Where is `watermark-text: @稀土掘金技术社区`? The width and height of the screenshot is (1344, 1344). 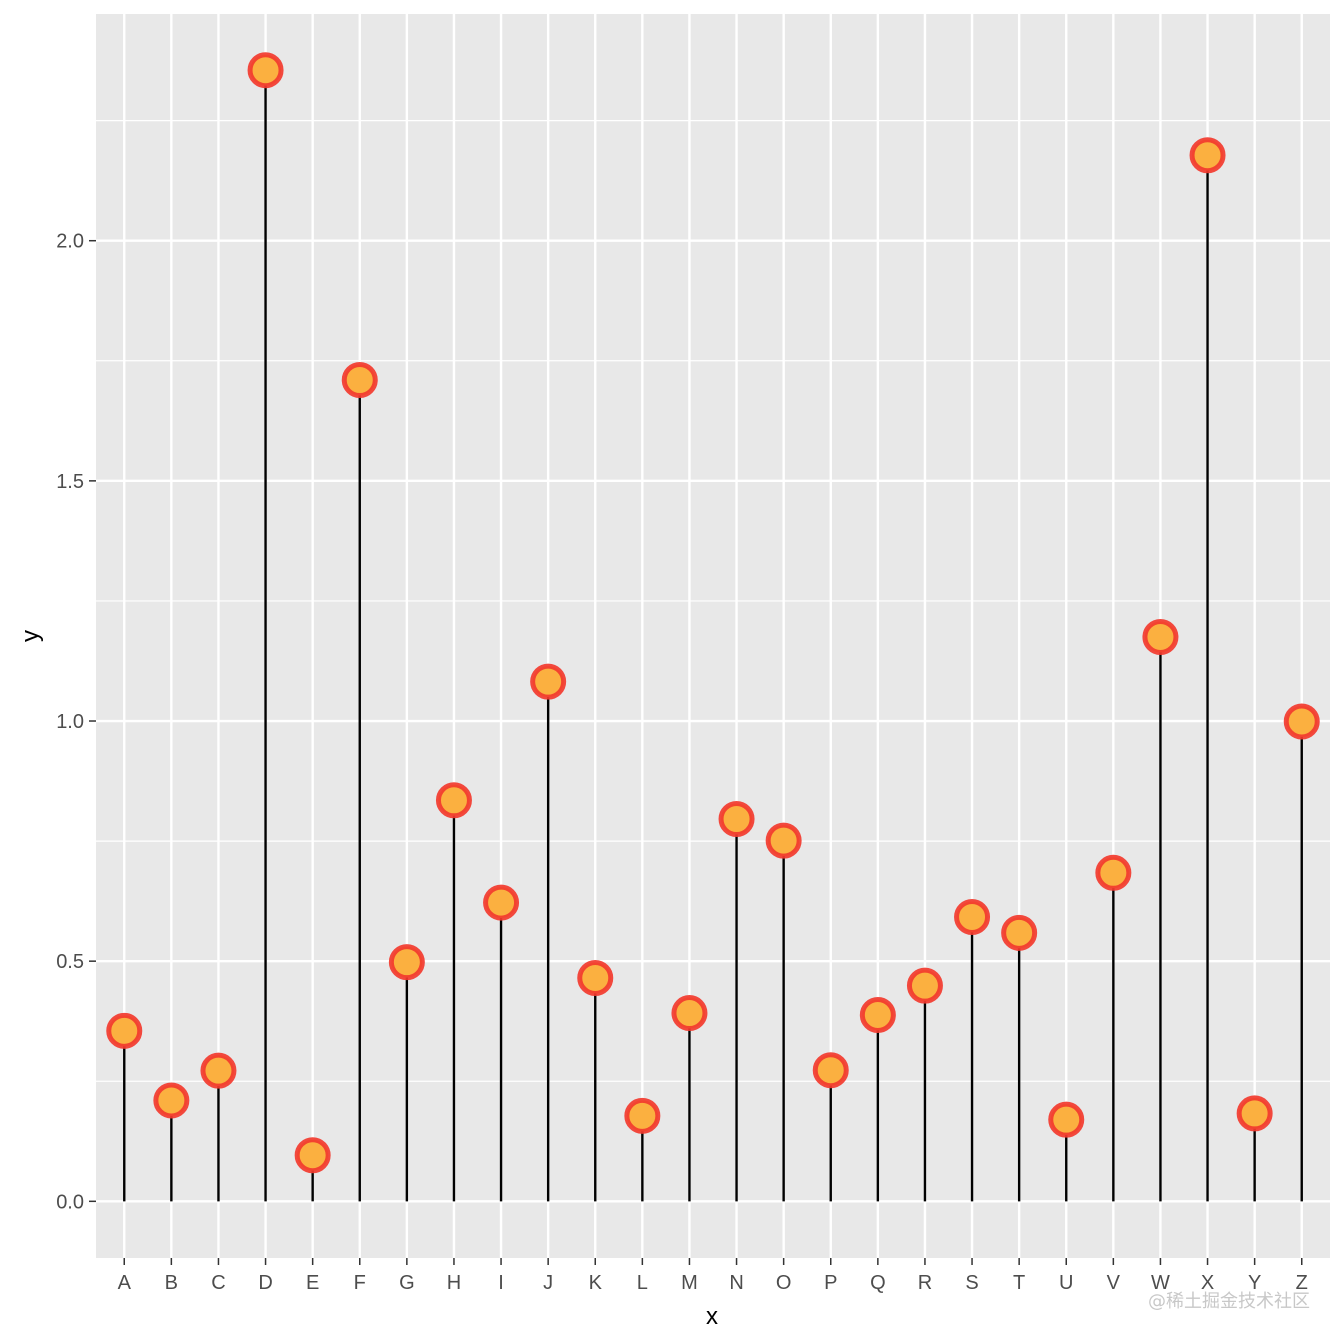 watermark-text: @稀土掘金技术社区 is located at coordinates (1229, 1301).